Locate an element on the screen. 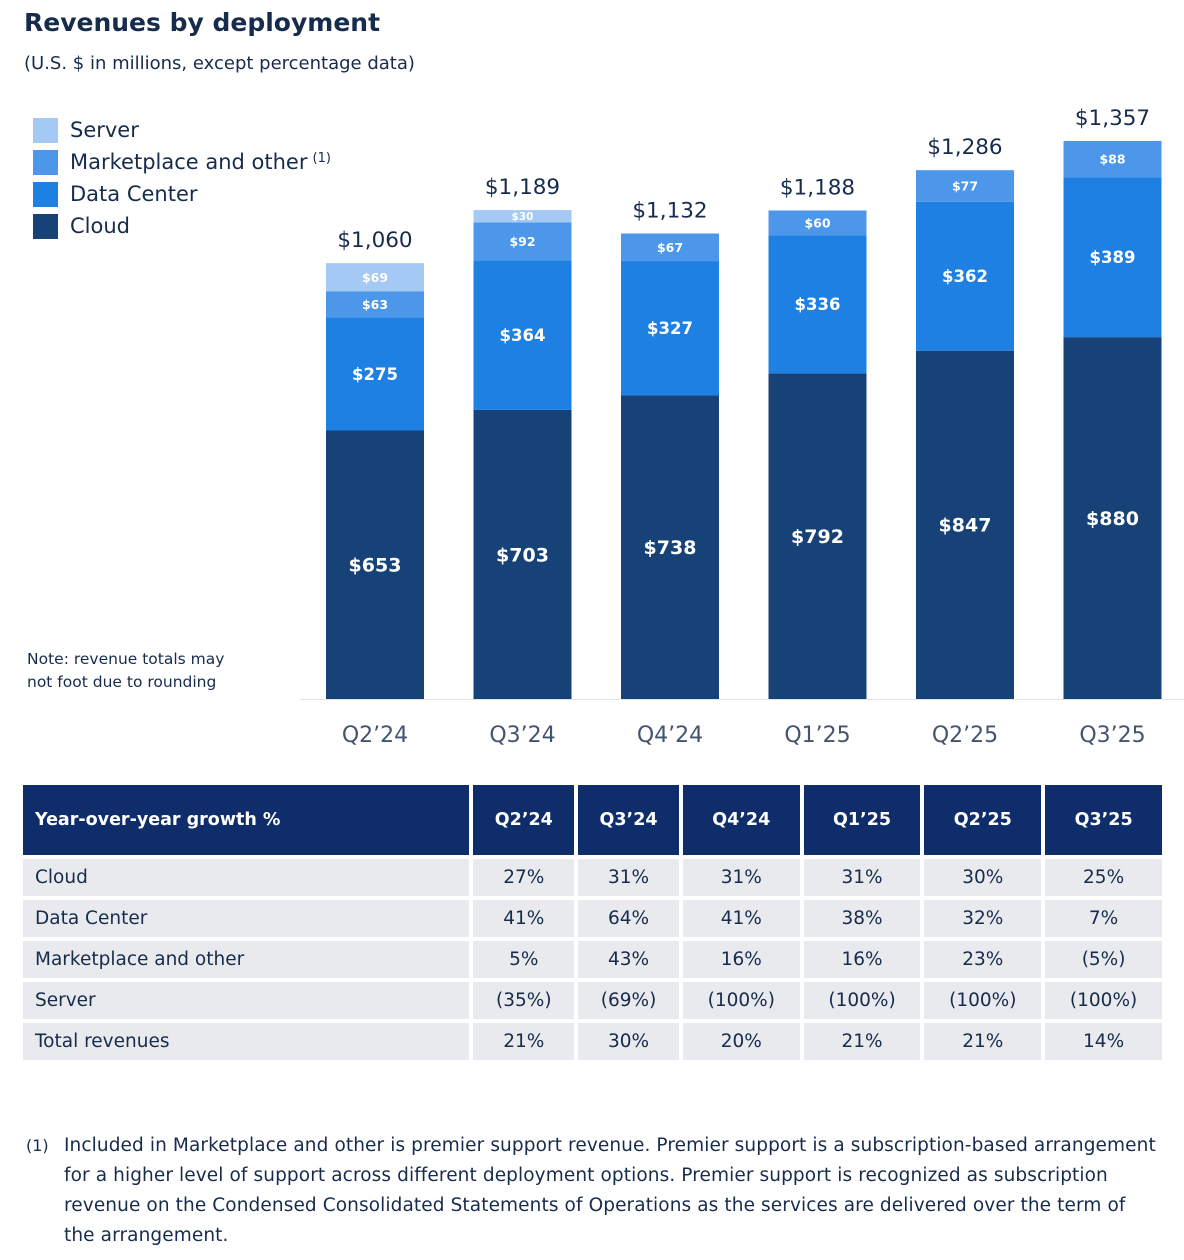  data-label-marketplace-and-other: $88 is located at coordinates (1112, 159).